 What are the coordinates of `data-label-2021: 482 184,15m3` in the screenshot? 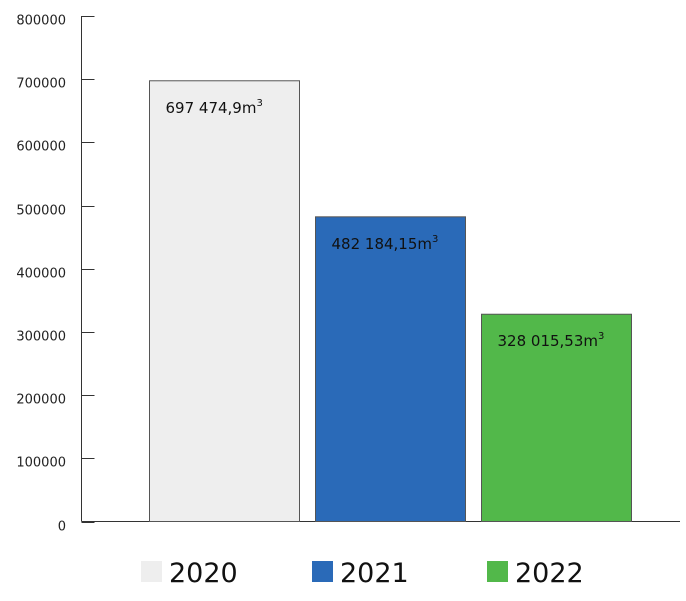 It's located at (385, 243).